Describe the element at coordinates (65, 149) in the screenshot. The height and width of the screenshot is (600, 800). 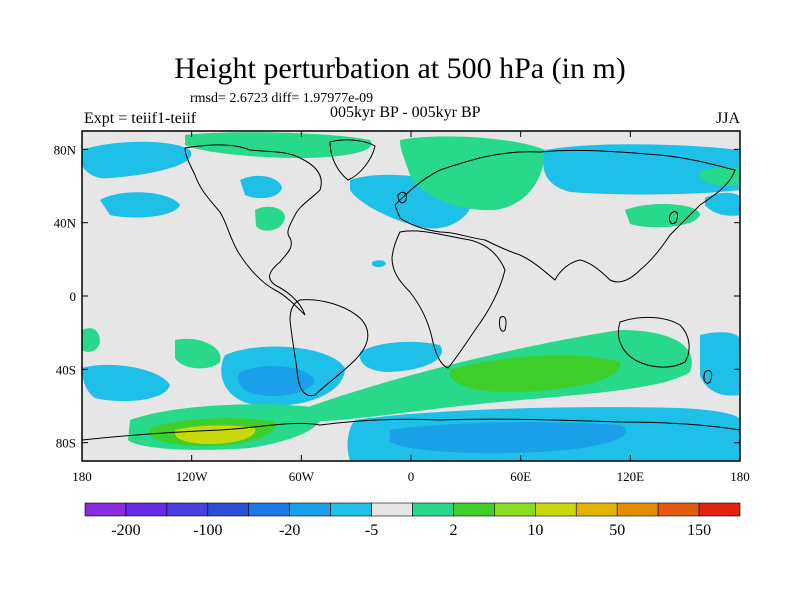
I see `y-tick-label: 80N` at that location.